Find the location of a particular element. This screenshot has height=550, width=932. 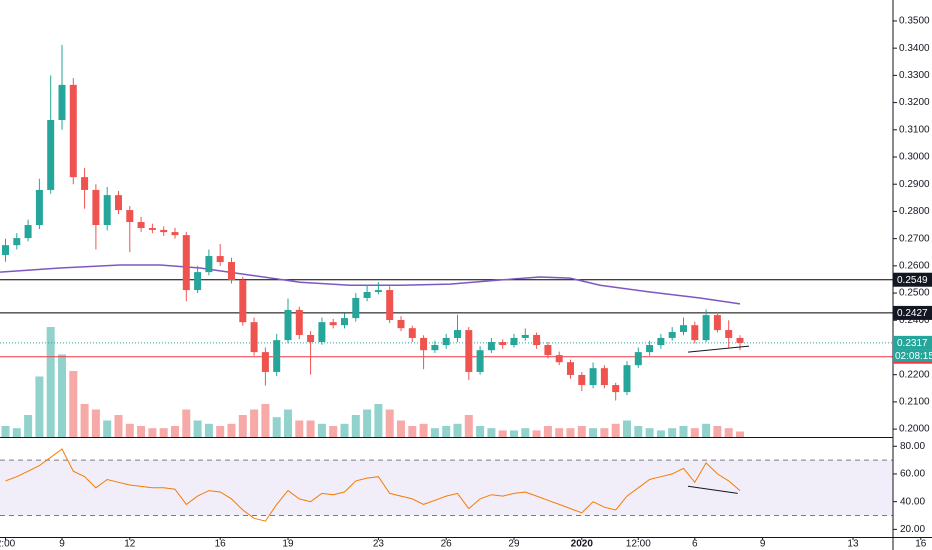

x-tick-label: 9 is located at coordinates (763, 544).